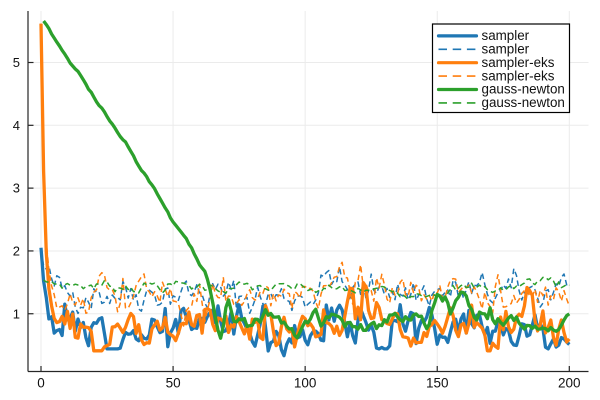 The width and height of the screenshot is (600, 400). Describe the element at coordinates (16, 313) in the screenshot. I see `svg-text: 1` at that location.